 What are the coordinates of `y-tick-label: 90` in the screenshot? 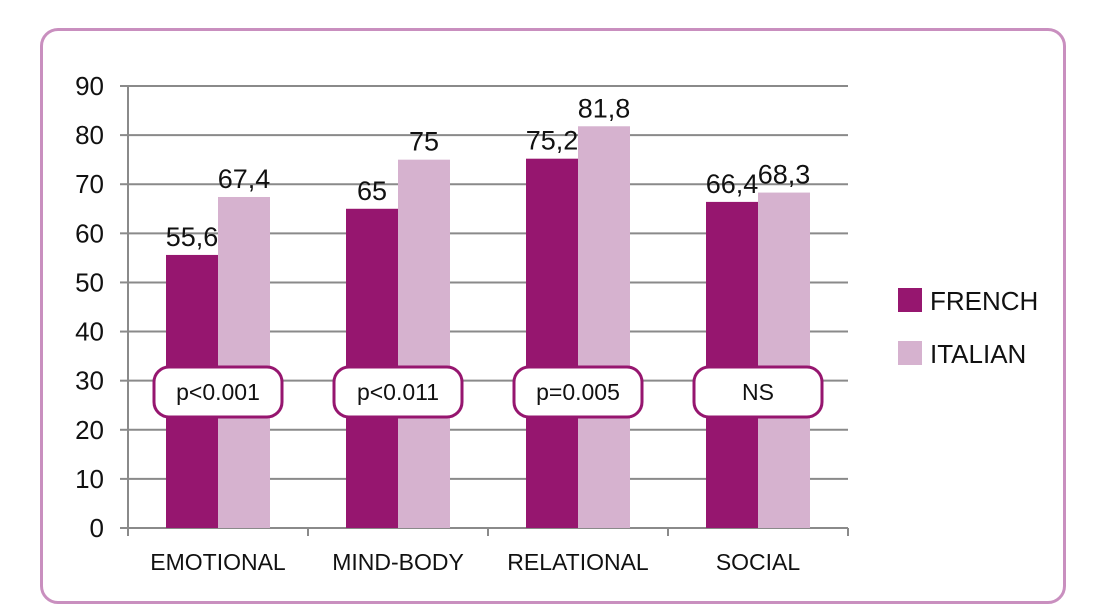 It's located at (89, 86).